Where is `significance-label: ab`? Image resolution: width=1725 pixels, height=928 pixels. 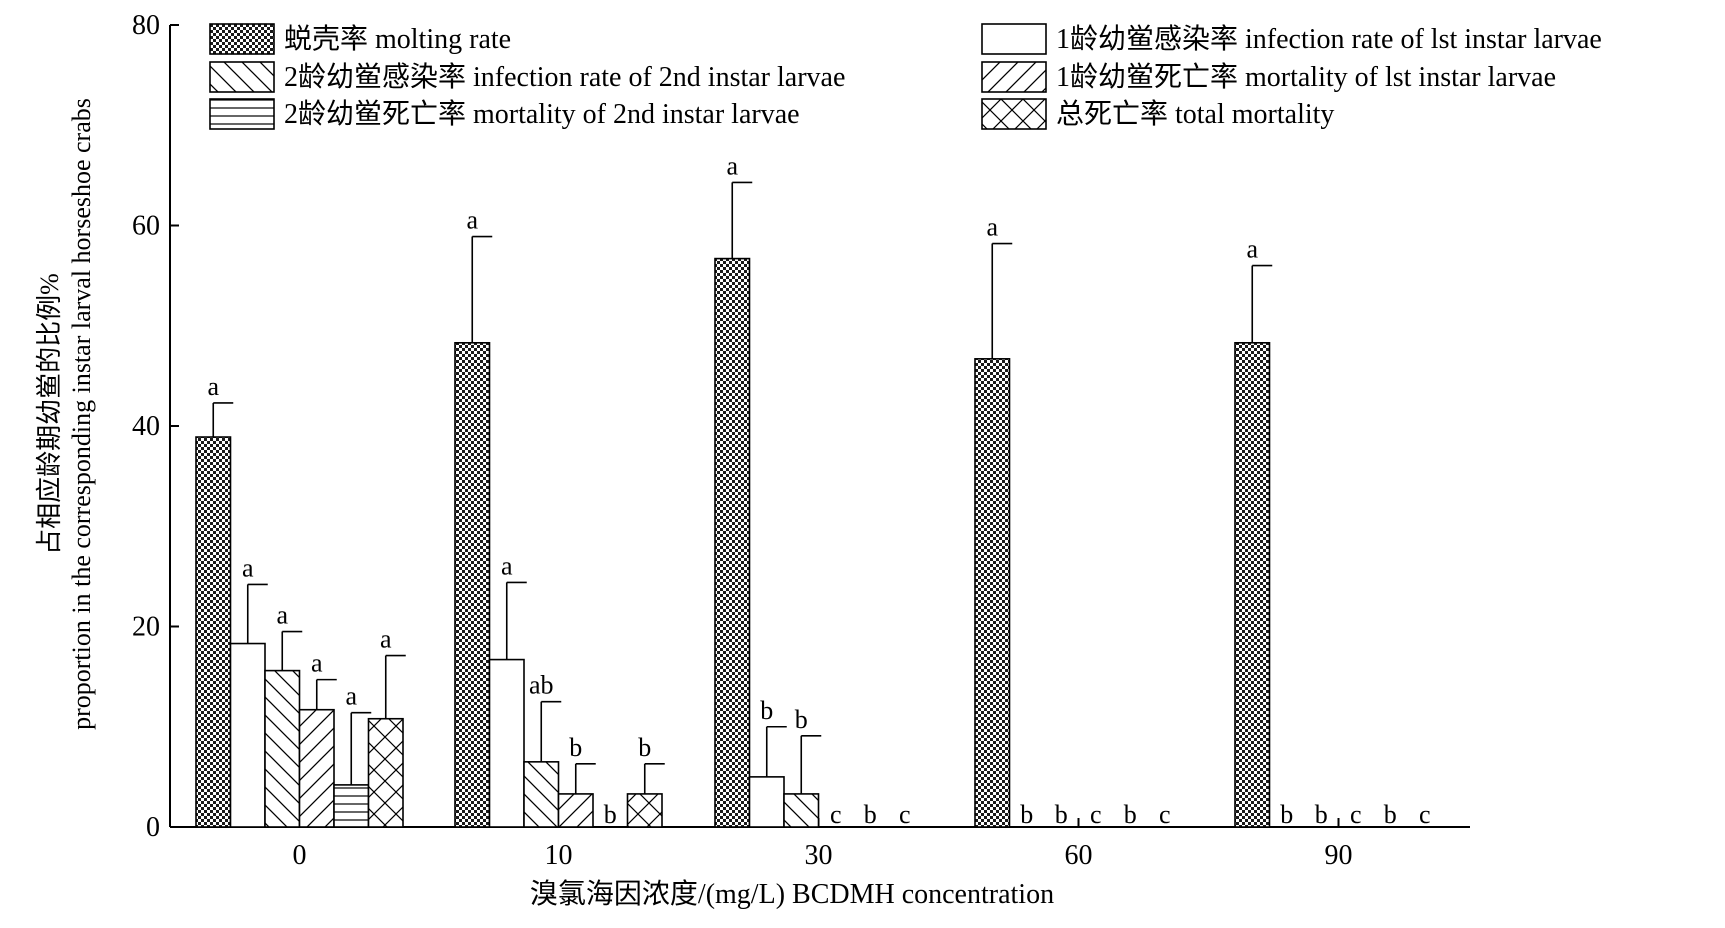 significance-label: ab is located at coordinates (541, 685).